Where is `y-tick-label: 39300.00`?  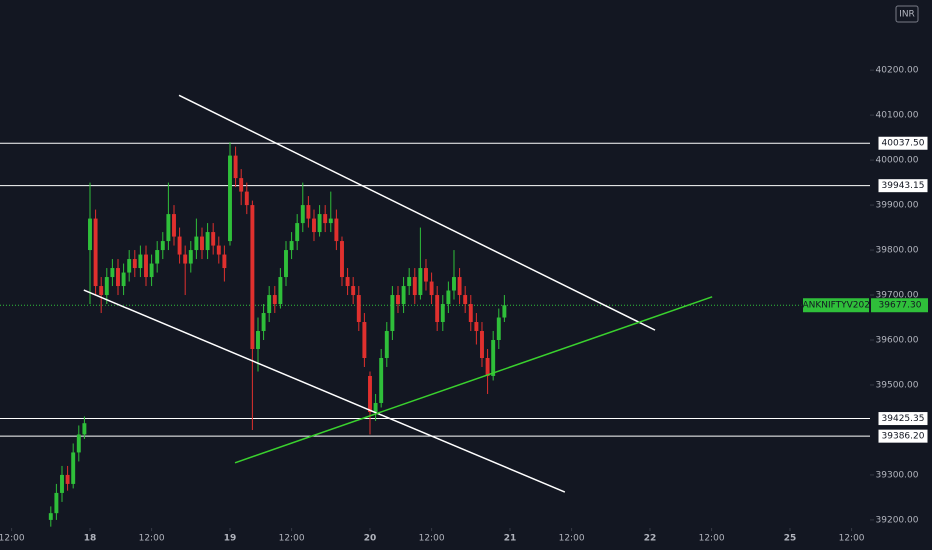 y-tick-label: 39300.00 is located at coordinates (897, 475).